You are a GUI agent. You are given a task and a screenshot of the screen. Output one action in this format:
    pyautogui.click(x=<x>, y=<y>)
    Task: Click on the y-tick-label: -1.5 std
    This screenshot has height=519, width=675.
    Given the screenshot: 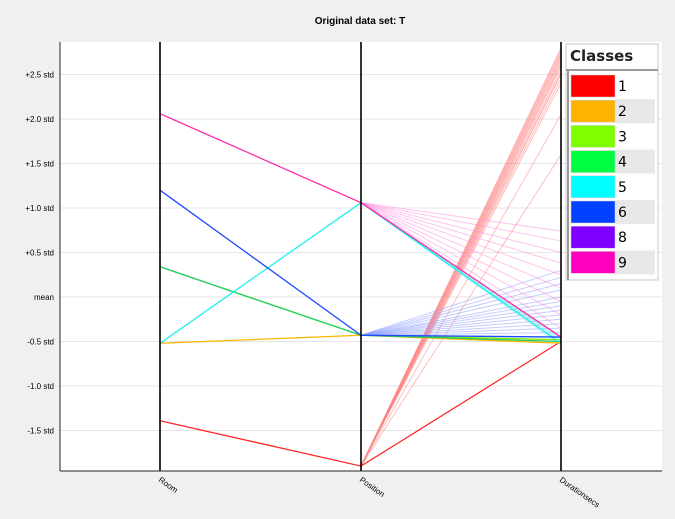 What is the action you would take?
    pyautogui.click(x=40, y=431)
    